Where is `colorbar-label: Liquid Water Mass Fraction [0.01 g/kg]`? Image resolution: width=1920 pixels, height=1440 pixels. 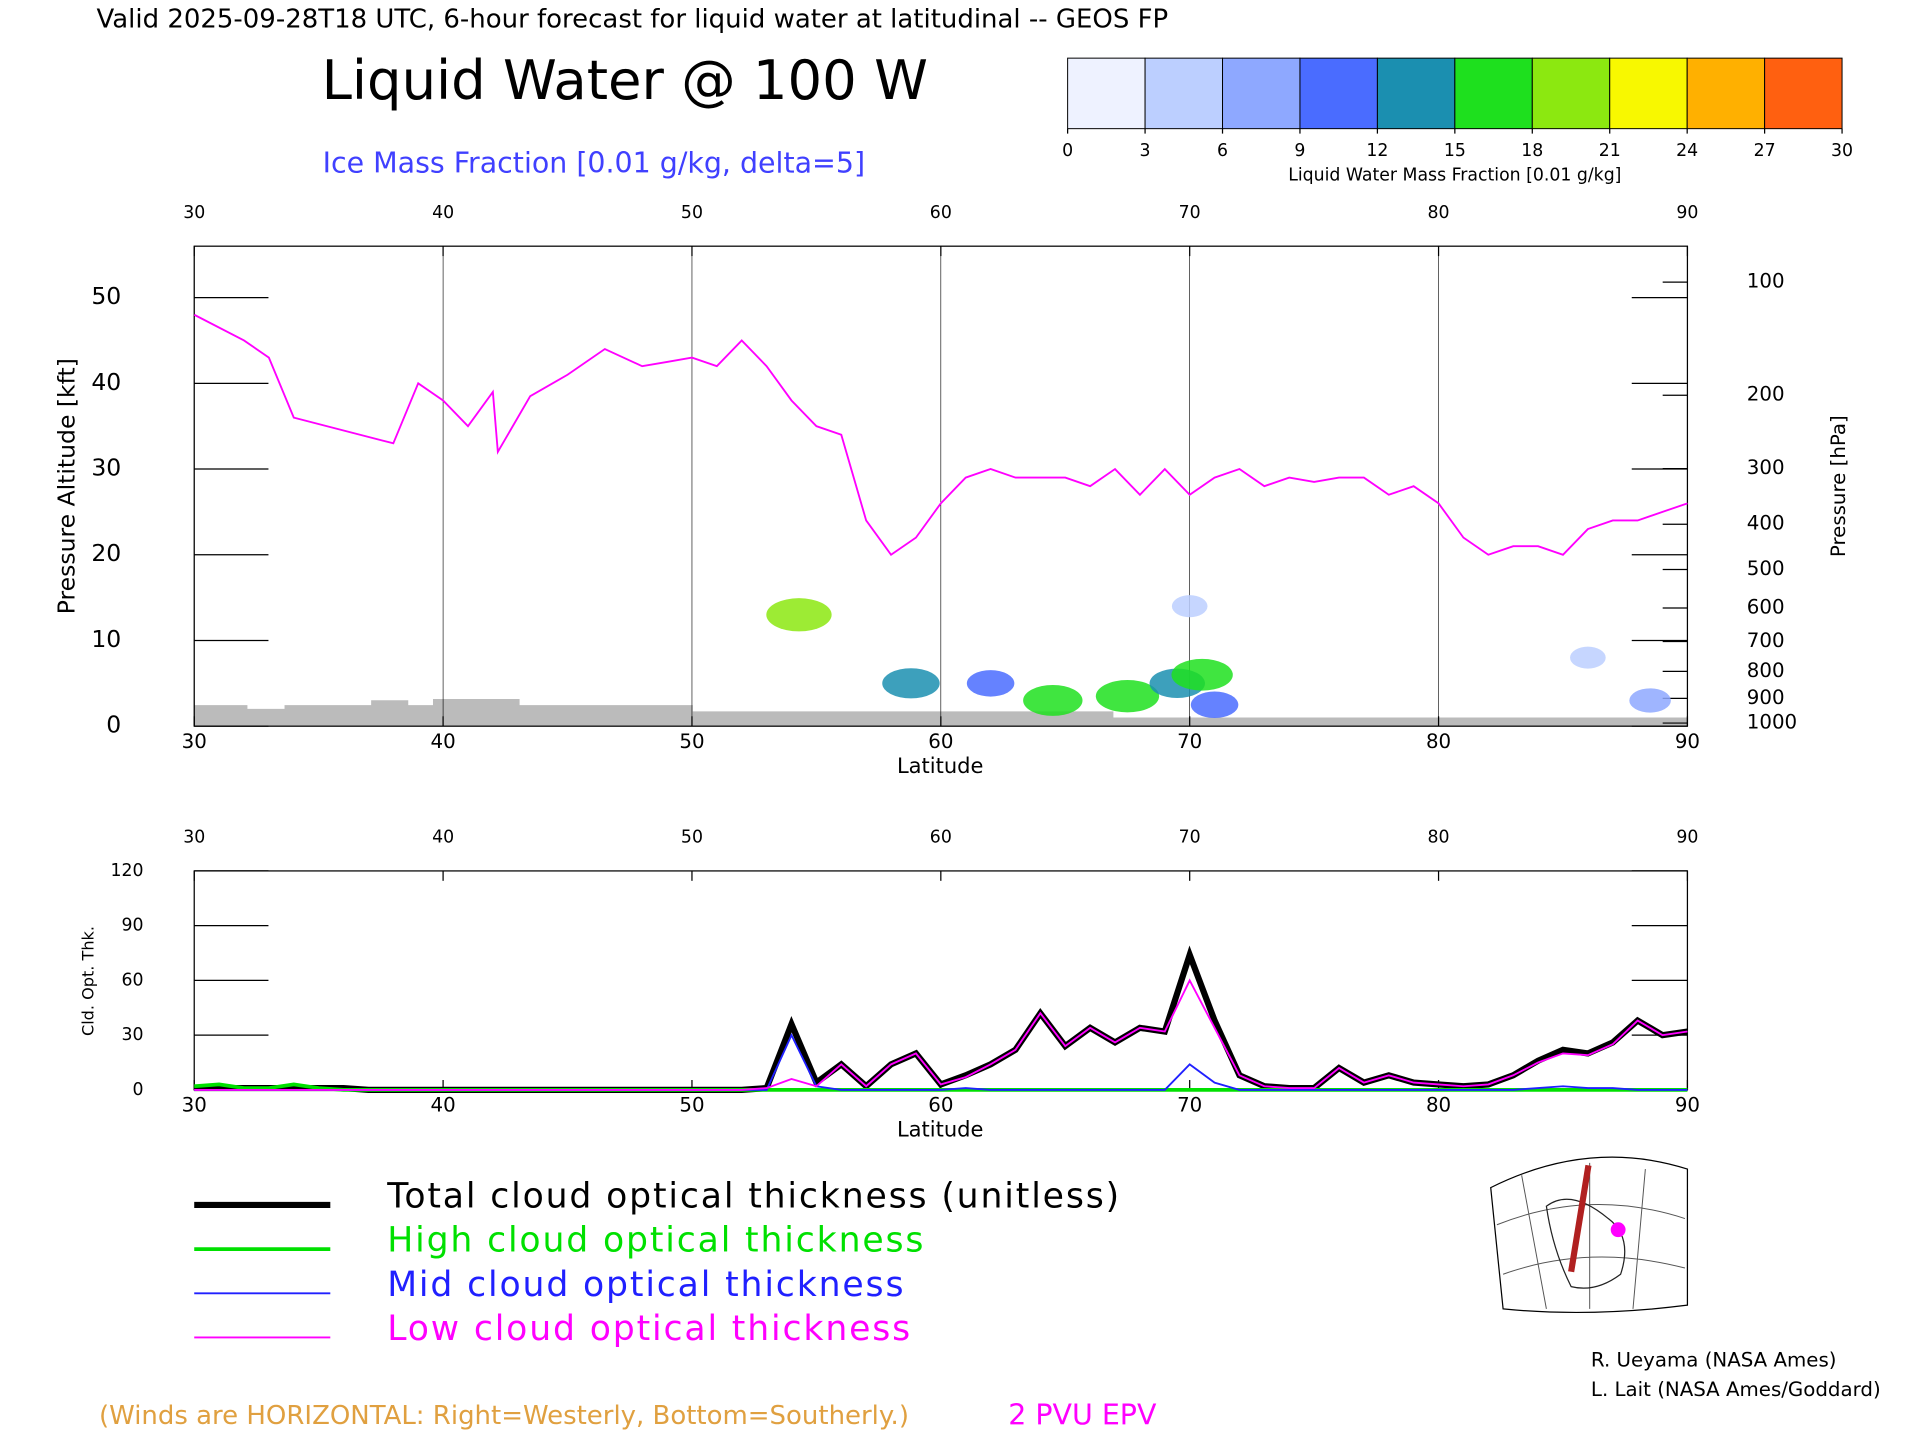
colorbar-label: Liquid Water Mass Fraction [0.01 g/kg] is located at coordinates (1454, 176).